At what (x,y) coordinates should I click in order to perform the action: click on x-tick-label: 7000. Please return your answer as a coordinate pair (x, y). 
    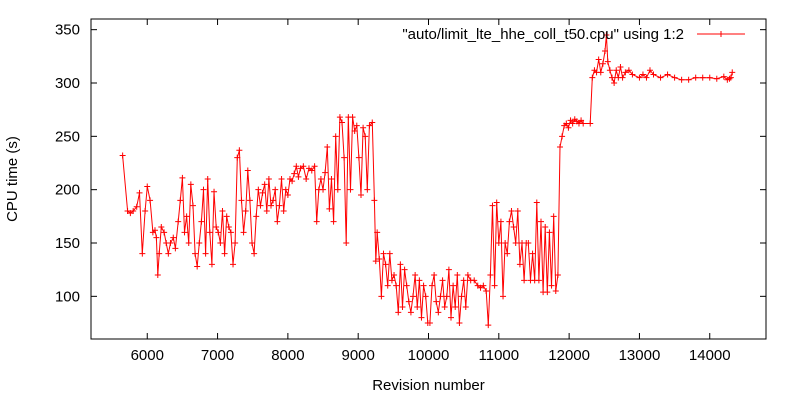
    Looking at the image, I should click on (217, 355).